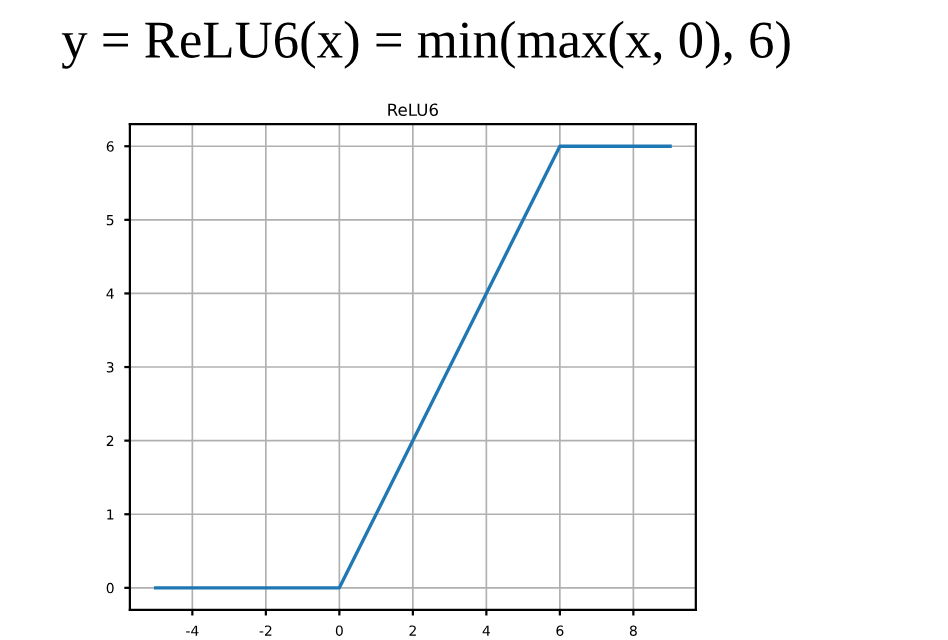 This screenshot has width=948, height=640. Describe the element at coordinates (425, 44) in the screenshot. I see `chart-title: y = ReLU6(x) = min(max(x, 0), 6)` at that location.